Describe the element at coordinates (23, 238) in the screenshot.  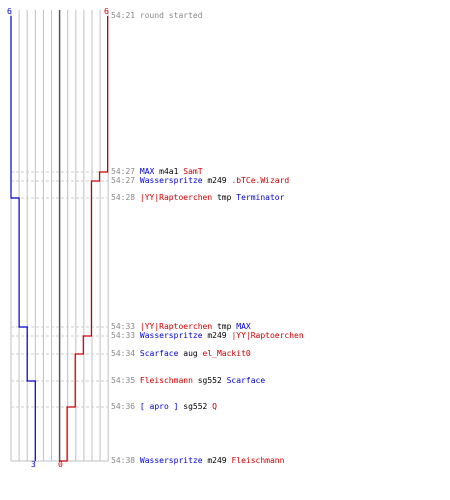
I see `blue-team-alive-line` at that location.